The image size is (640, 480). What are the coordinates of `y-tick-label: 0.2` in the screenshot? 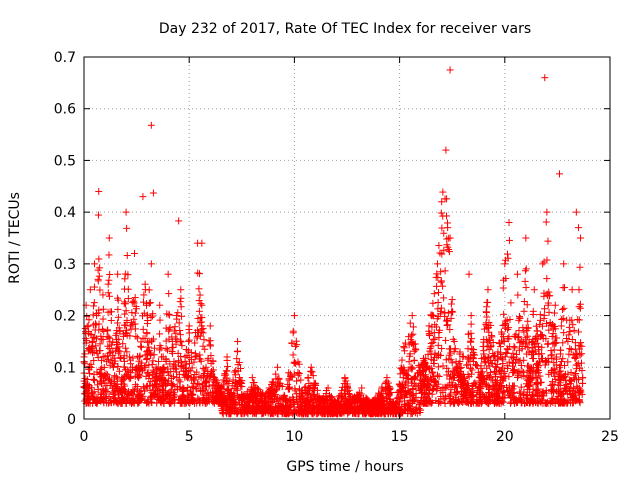 It's located at (65, 317).